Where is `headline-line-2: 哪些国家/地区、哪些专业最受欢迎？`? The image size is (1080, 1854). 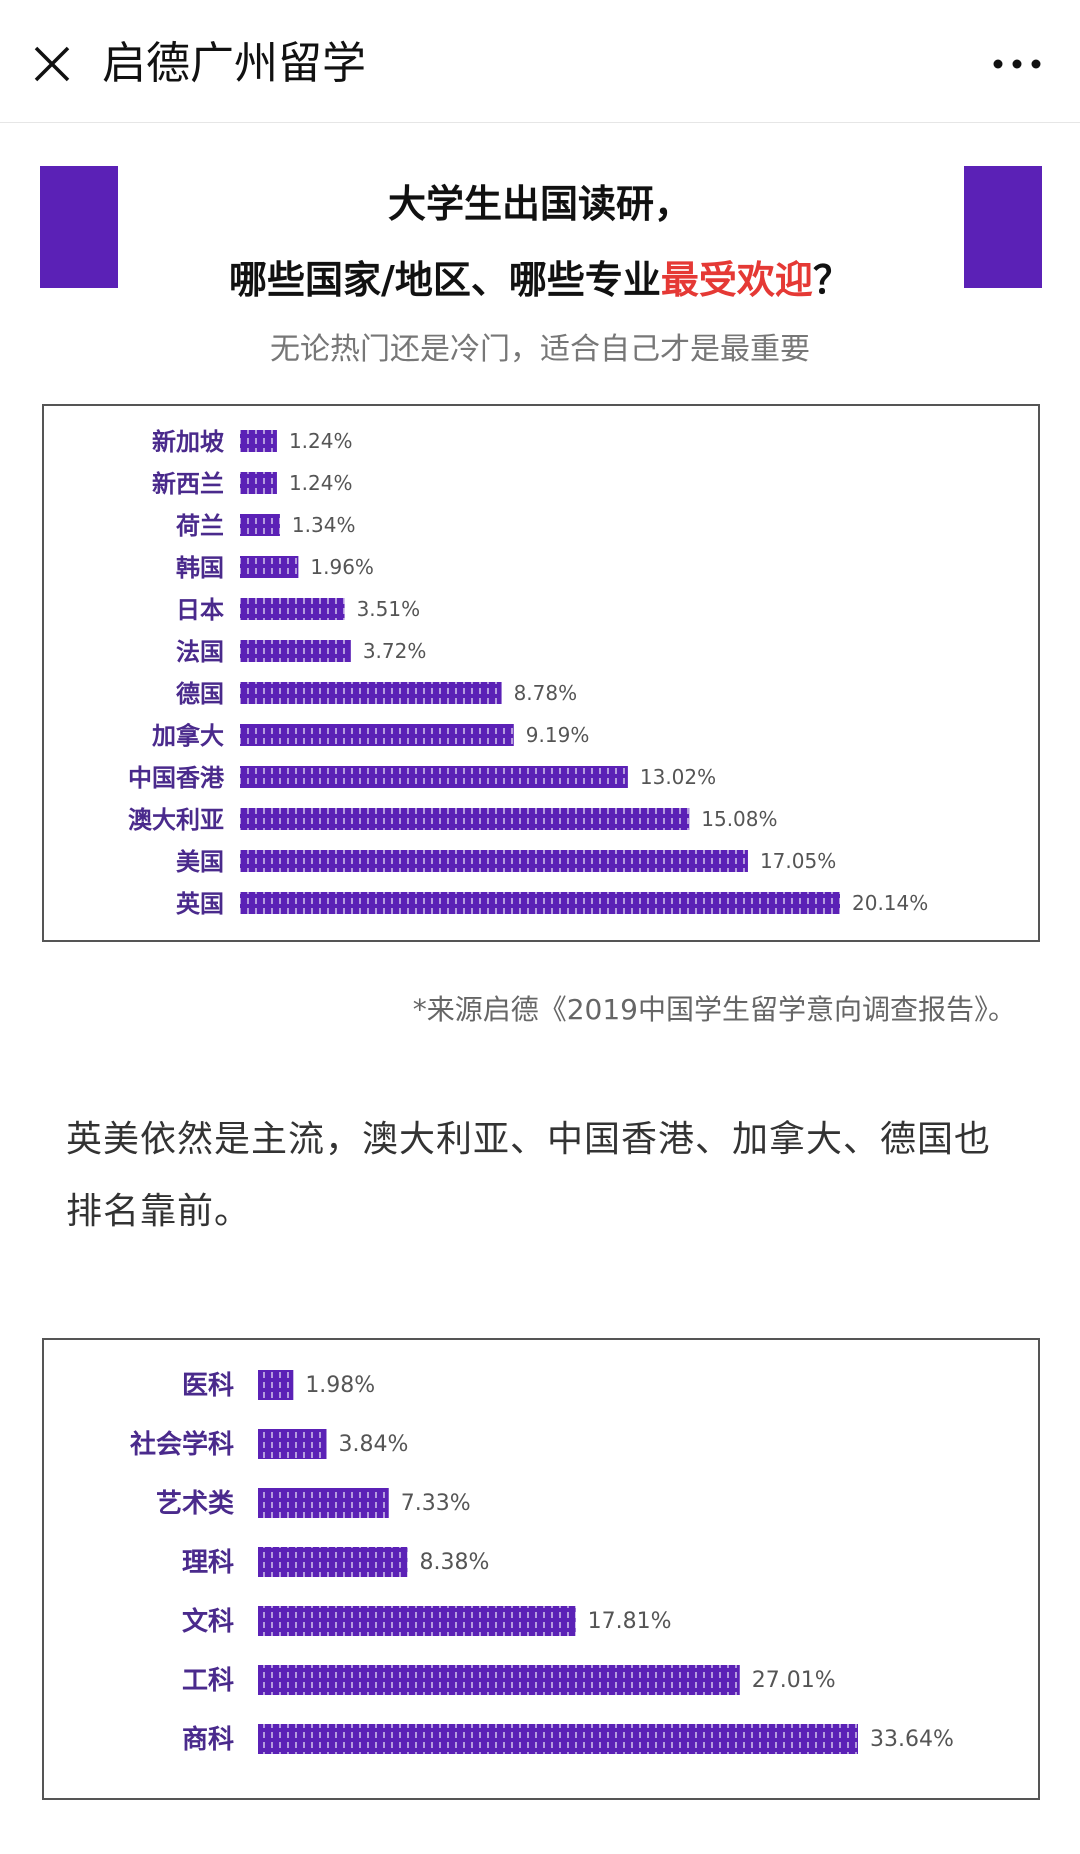 headline-line-2: 哪些国家/地区、哪些专业最受欢迎？ is located at coordinates (540, 280).